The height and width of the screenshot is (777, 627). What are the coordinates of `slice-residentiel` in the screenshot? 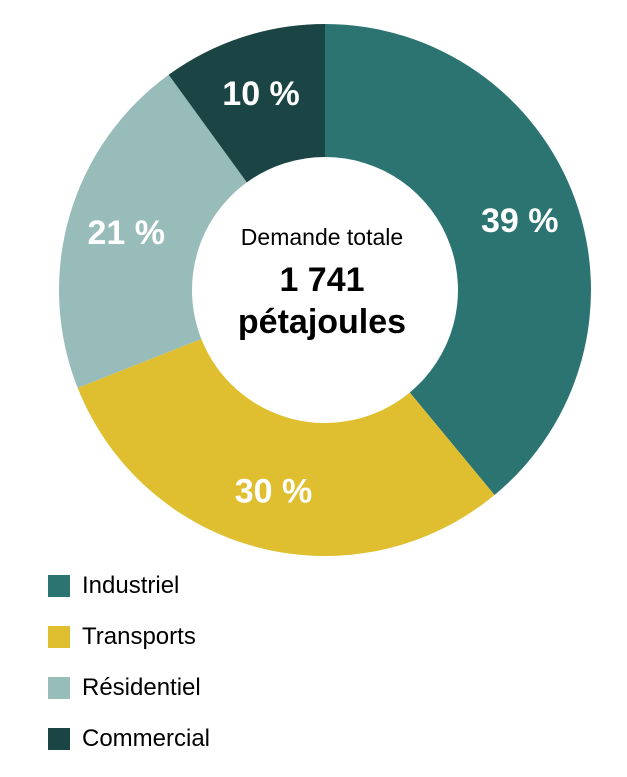 It's located at (152, 231).